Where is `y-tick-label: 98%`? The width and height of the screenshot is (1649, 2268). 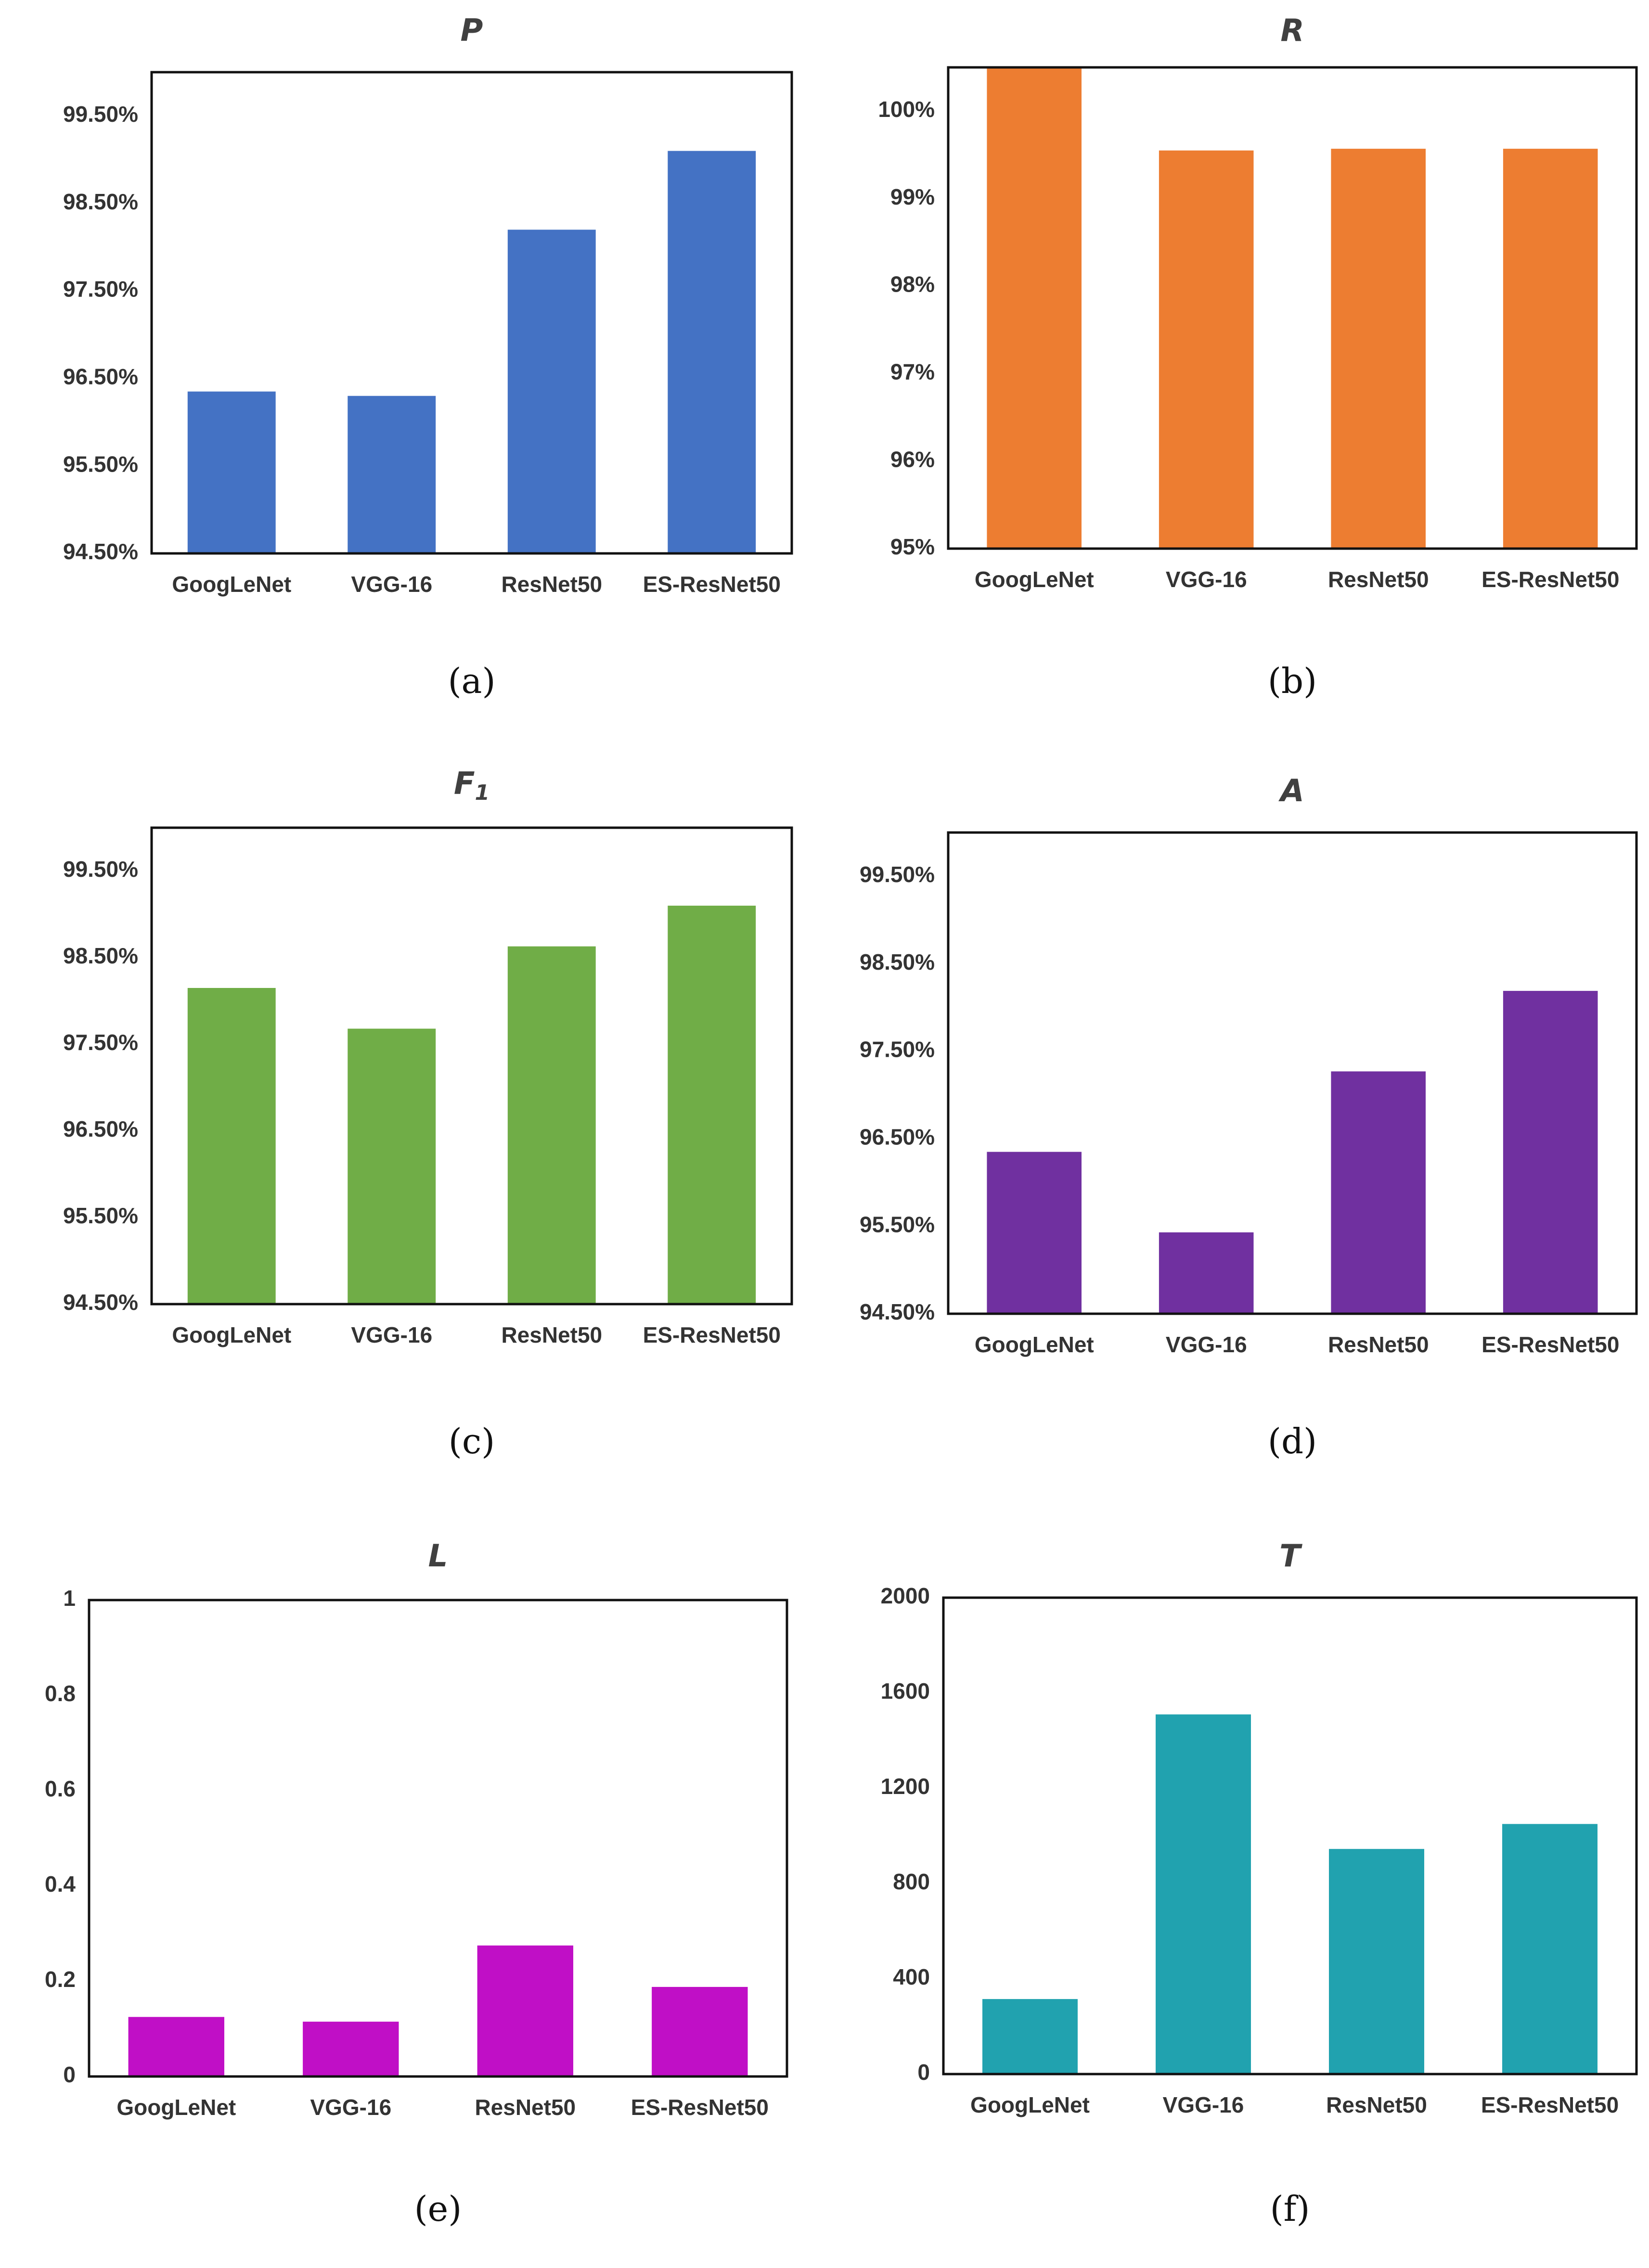 y-tick-label: 98% is located at coordinates (913, 284).